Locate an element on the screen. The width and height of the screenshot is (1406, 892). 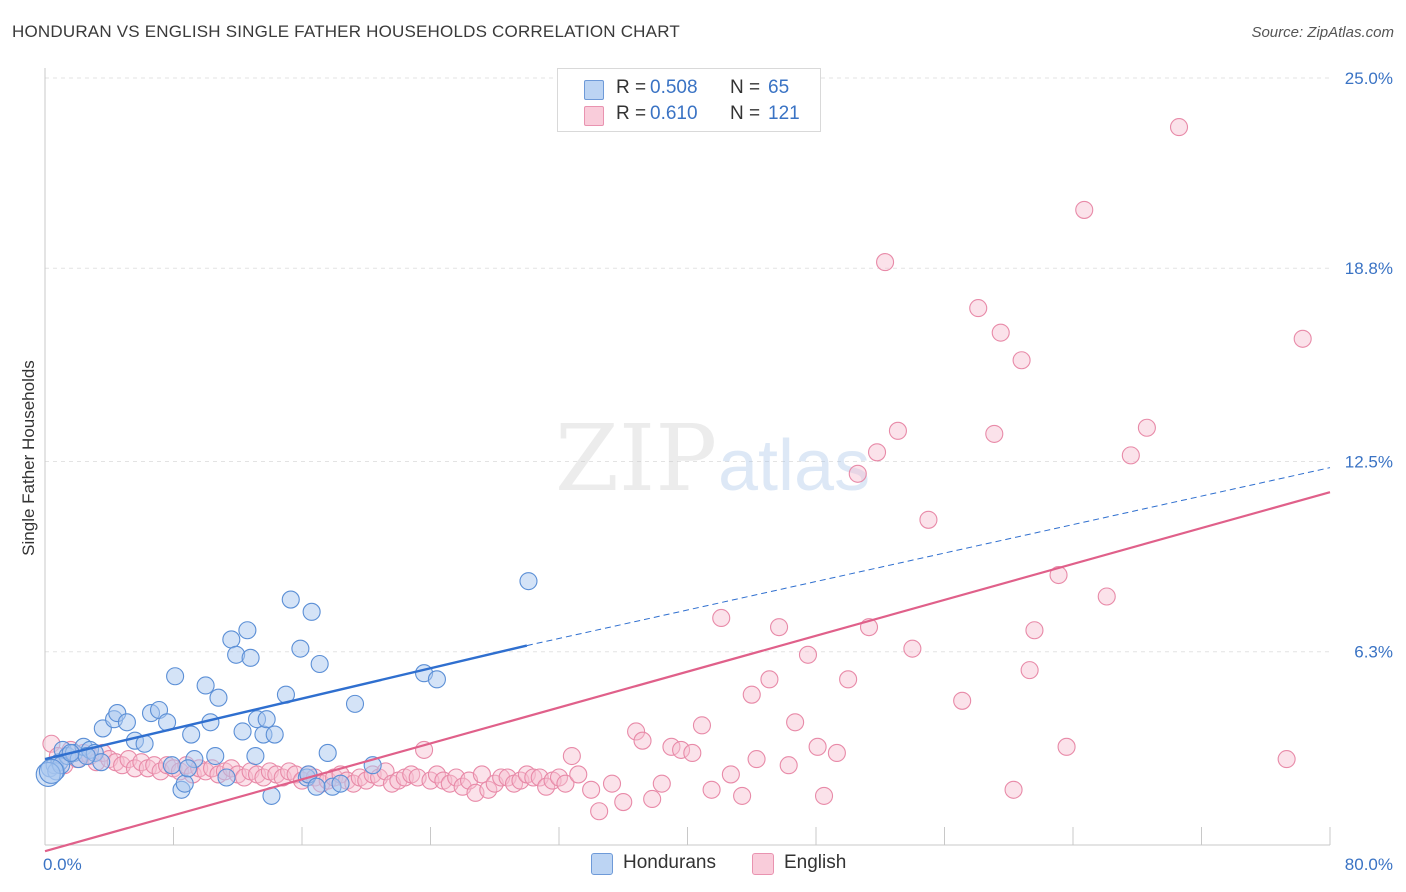
y-tick-labels: 6.3% 12.5% 18.8% 25.0% is located at coordinates (1369, 365).